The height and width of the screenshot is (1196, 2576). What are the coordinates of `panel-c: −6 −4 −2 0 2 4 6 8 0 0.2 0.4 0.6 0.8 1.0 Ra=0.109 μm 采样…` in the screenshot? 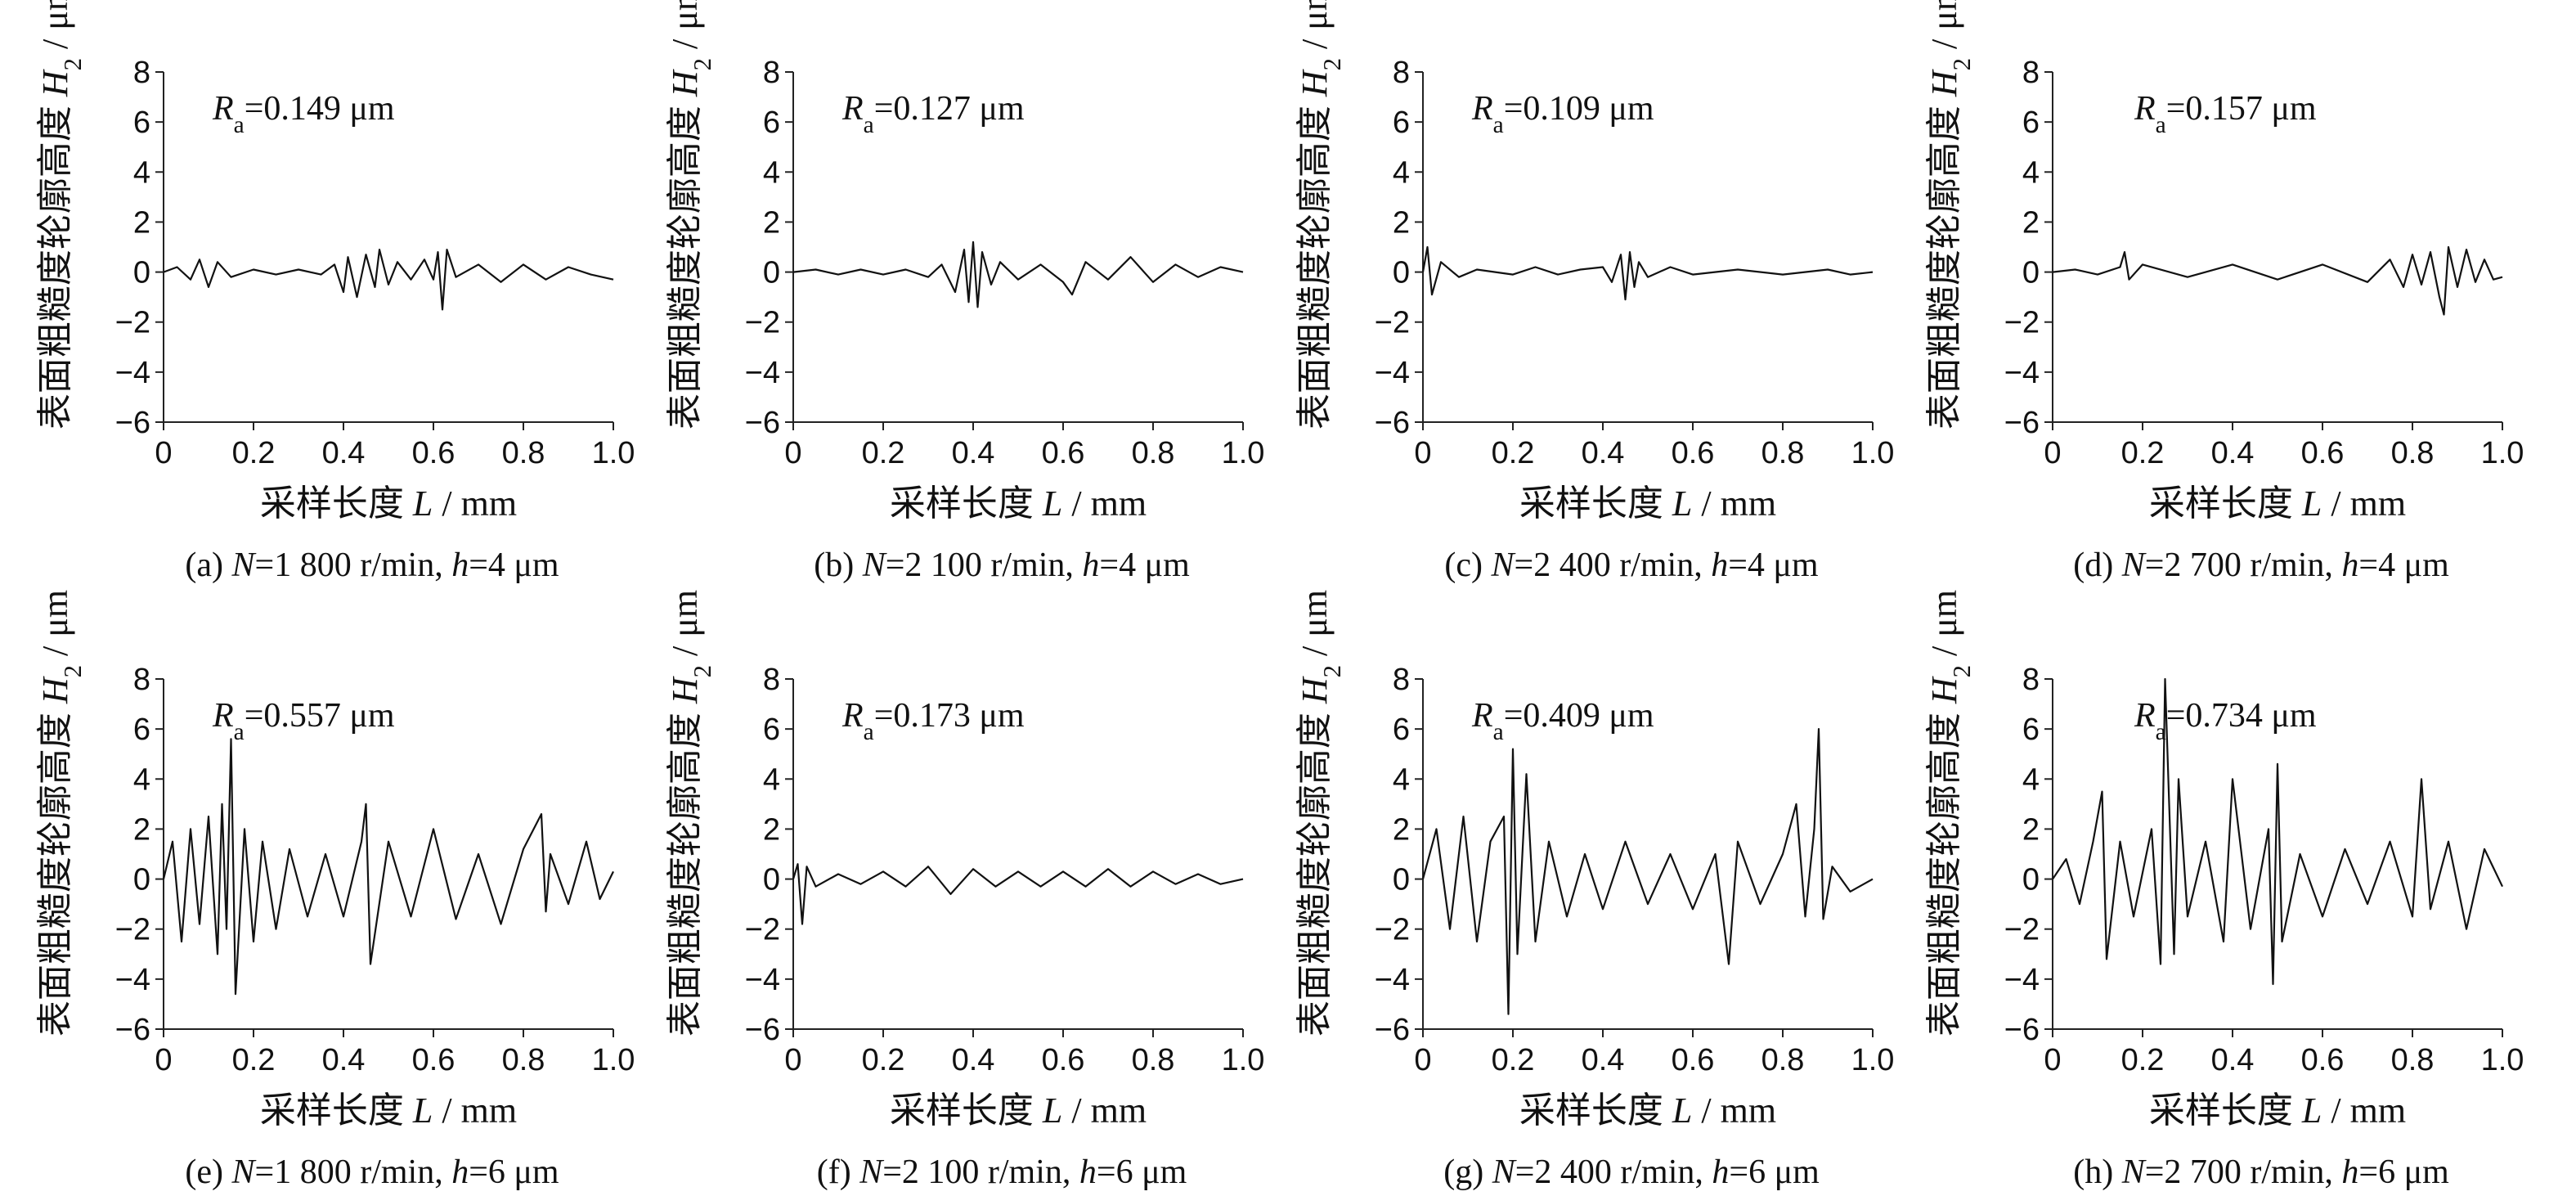 It's located at (1595, 292).